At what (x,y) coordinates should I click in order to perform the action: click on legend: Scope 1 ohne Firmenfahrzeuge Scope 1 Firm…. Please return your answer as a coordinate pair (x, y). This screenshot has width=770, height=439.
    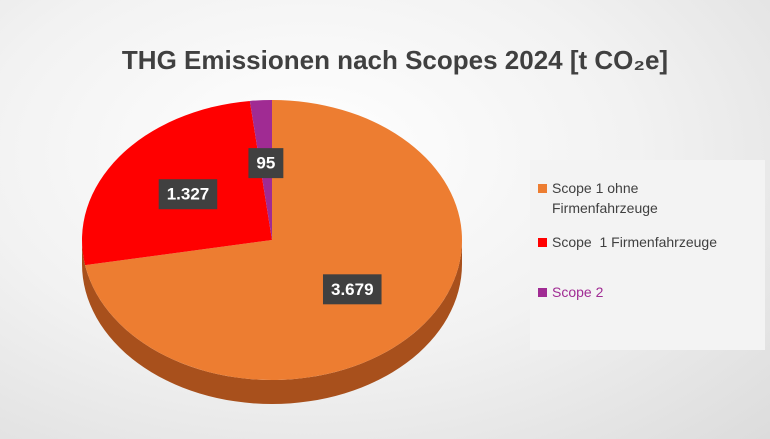
    Looking at the image, I should click on (647, 255).